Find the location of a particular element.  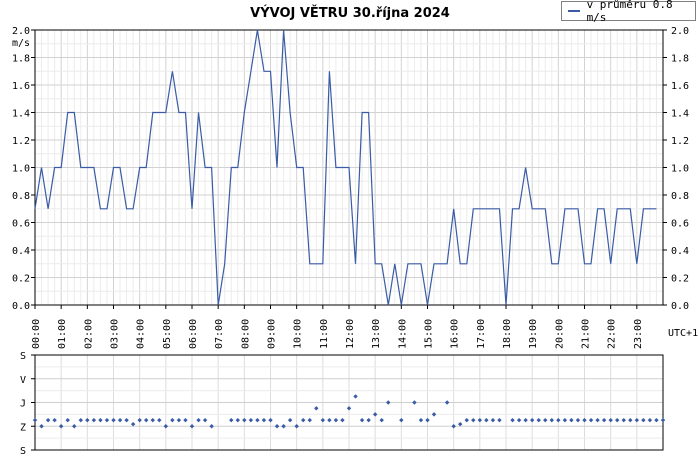

x-tick-label: 13:00 is located at coordinates (376, 334).